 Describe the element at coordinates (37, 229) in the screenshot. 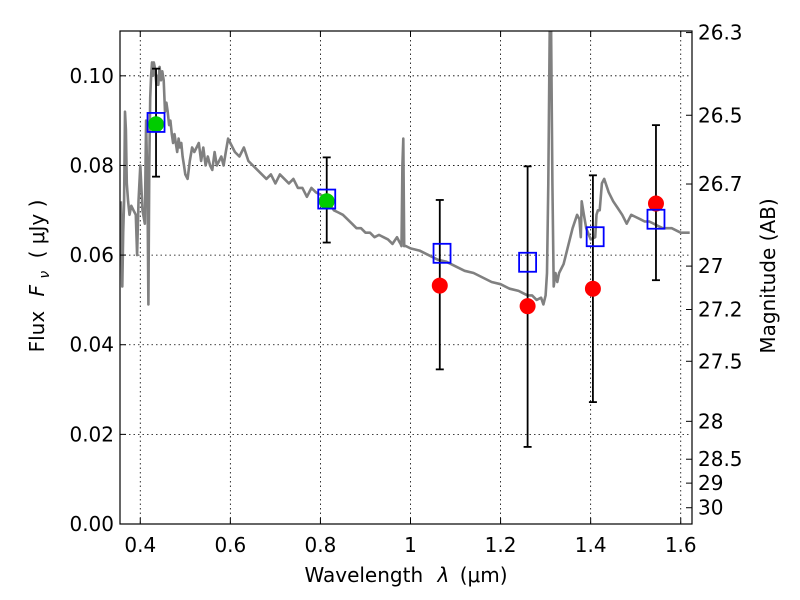

I see `y-axis-unit: ( μJy )` at that location.